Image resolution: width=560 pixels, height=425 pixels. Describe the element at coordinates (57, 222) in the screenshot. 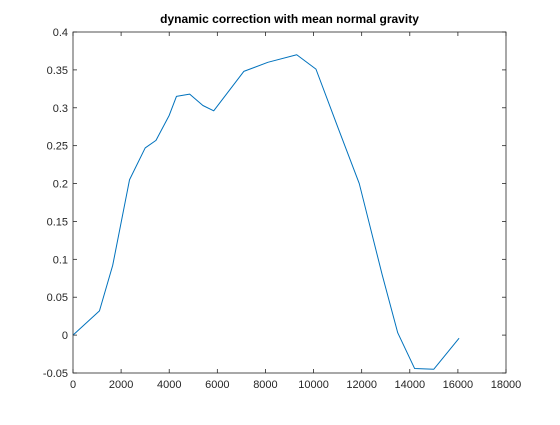

I see `y-tick-label: 0.15` at that location.